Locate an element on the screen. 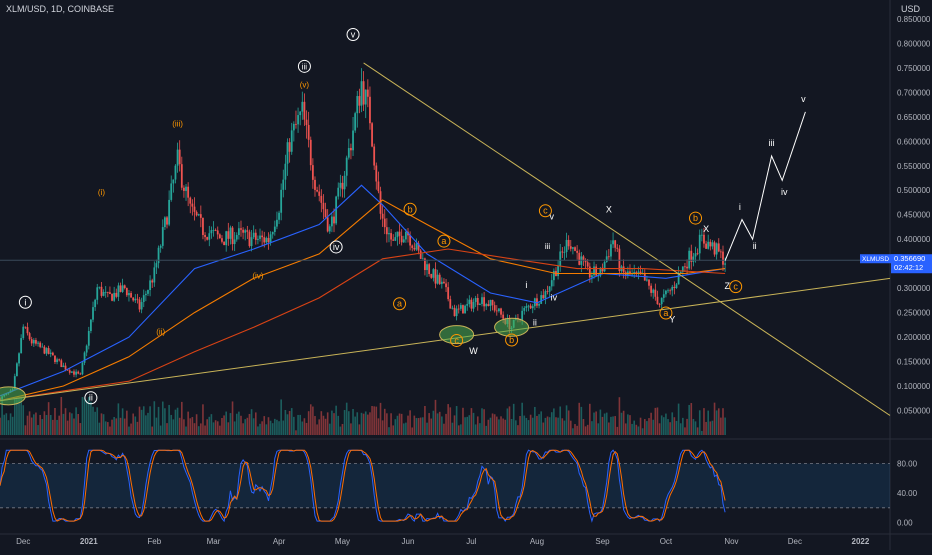 The height and width of the screenshot is (555, 932). wave-label: W is located at coordinates (473, 351).